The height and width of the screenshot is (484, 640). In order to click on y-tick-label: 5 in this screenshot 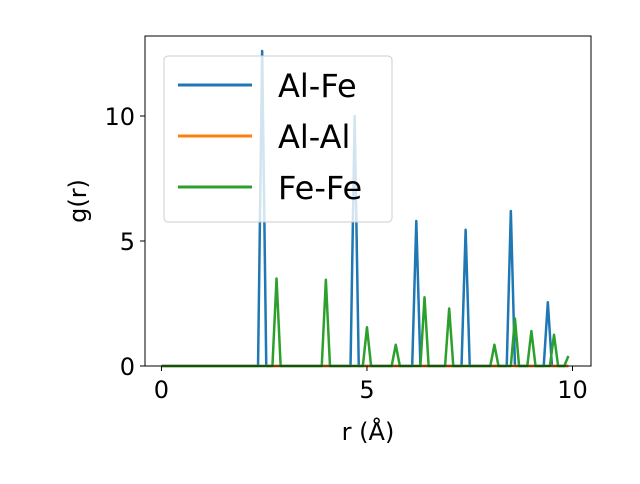, I will do `click(127, 242)`.